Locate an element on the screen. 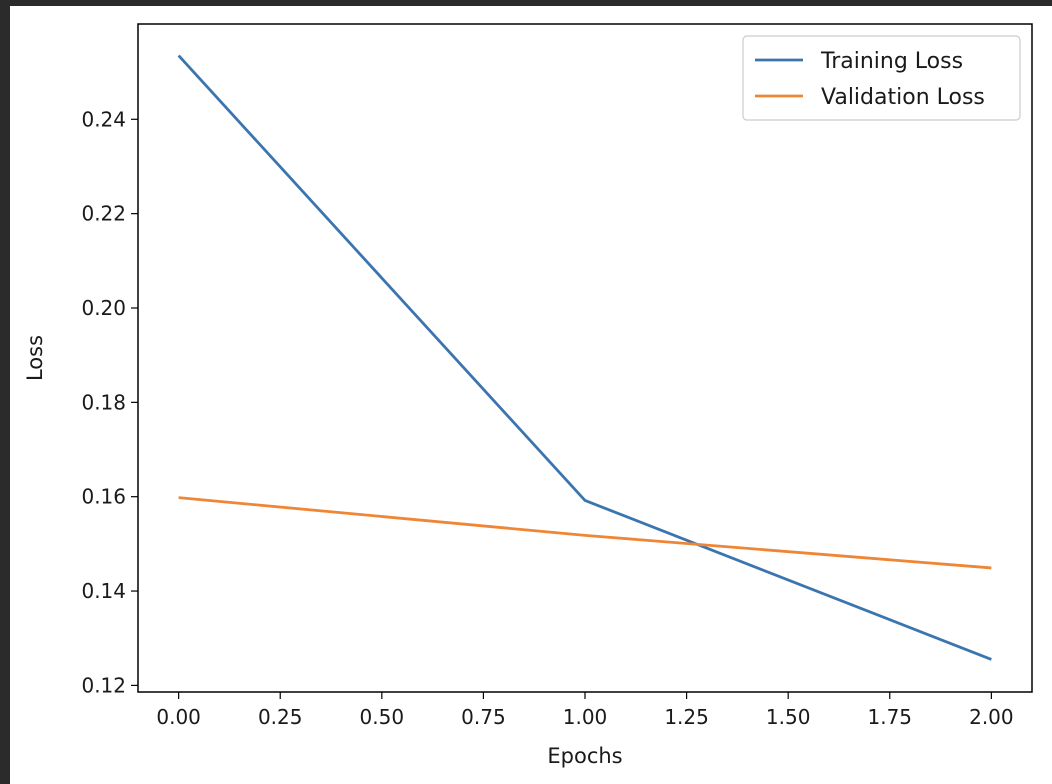 This screenshot has width=1052, height=784. y-tick-label: 0.18 is located at coordinates (103, 402).